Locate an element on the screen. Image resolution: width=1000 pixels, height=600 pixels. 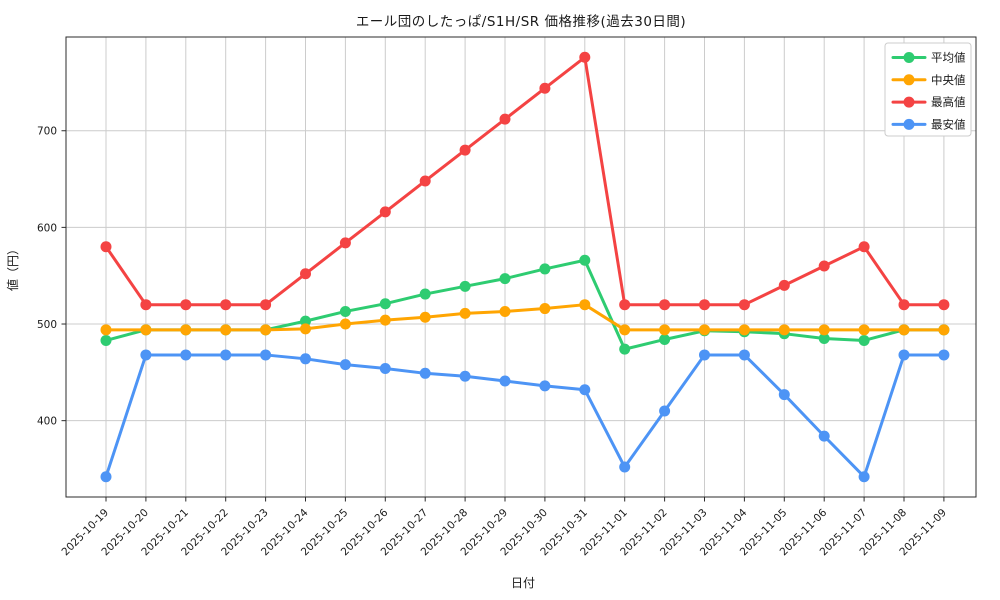
legend-label-median: 中央値 is located at coordinates (948, 80).